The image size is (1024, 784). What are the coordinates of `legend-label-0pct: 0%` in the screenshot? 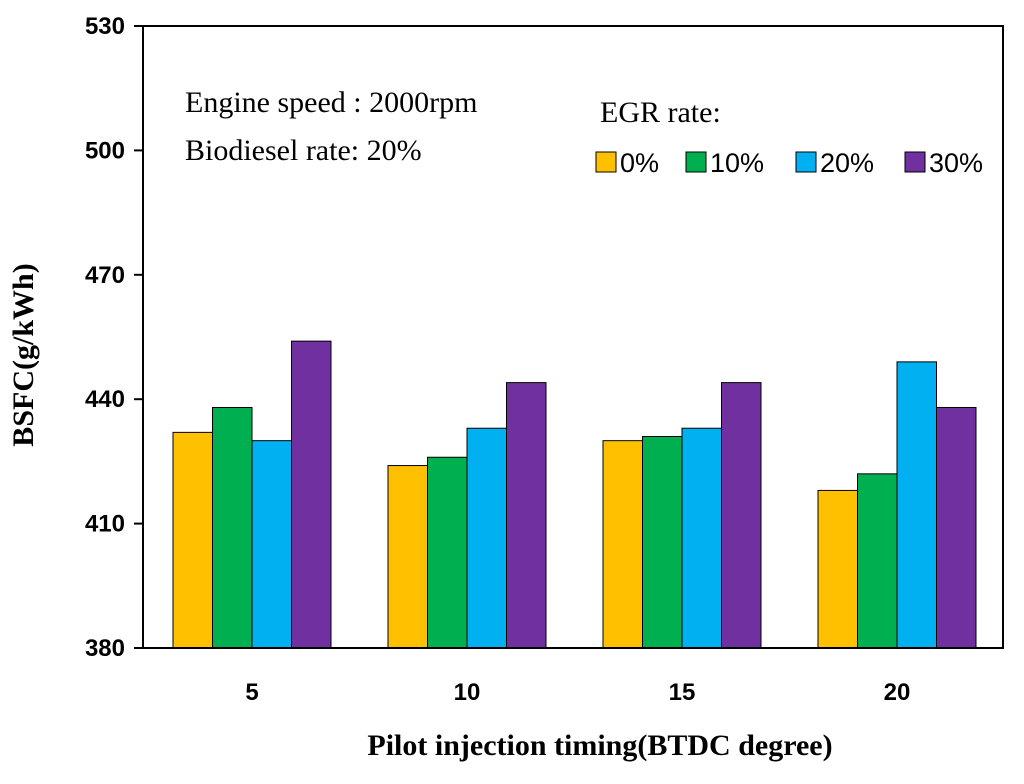 It's located at (639, 163).